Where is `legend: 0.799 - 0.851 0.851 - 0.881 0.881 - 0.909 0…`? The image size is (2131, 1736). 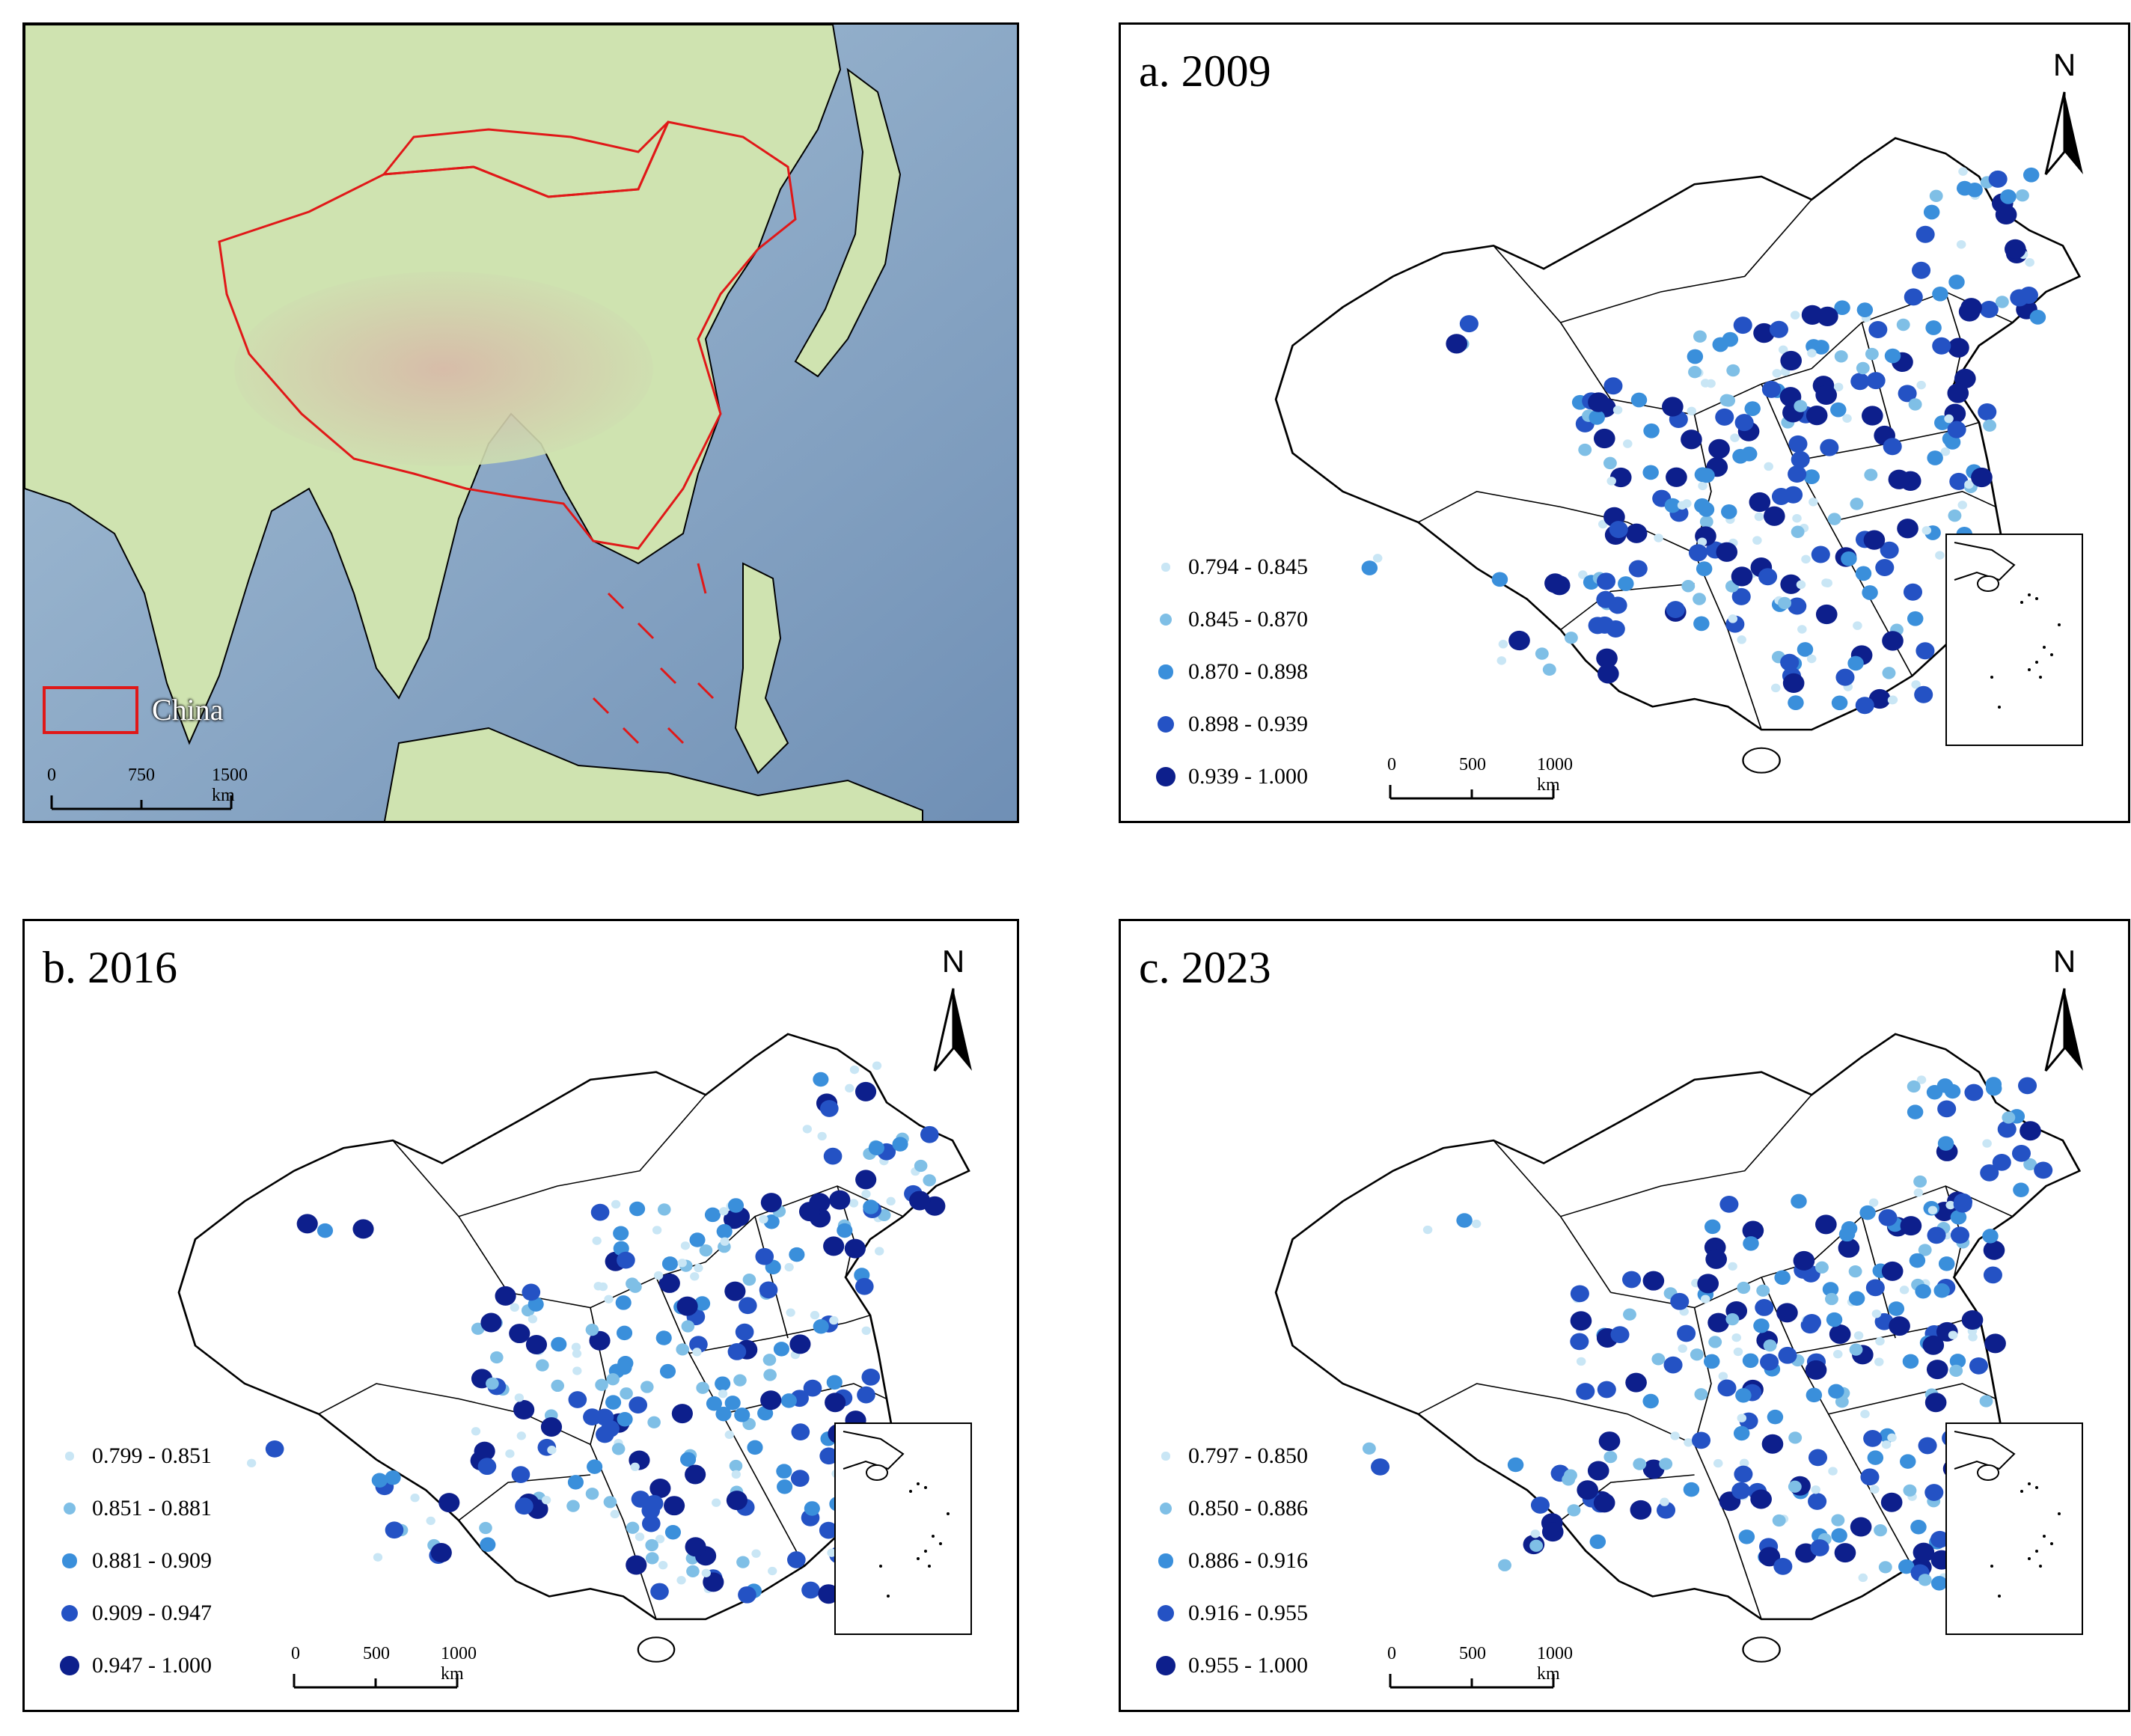
legend: 0.799 - 0.851 0.851 - 0.881 0.881 - 0.909 0… is located at coordinates (129, 1561).